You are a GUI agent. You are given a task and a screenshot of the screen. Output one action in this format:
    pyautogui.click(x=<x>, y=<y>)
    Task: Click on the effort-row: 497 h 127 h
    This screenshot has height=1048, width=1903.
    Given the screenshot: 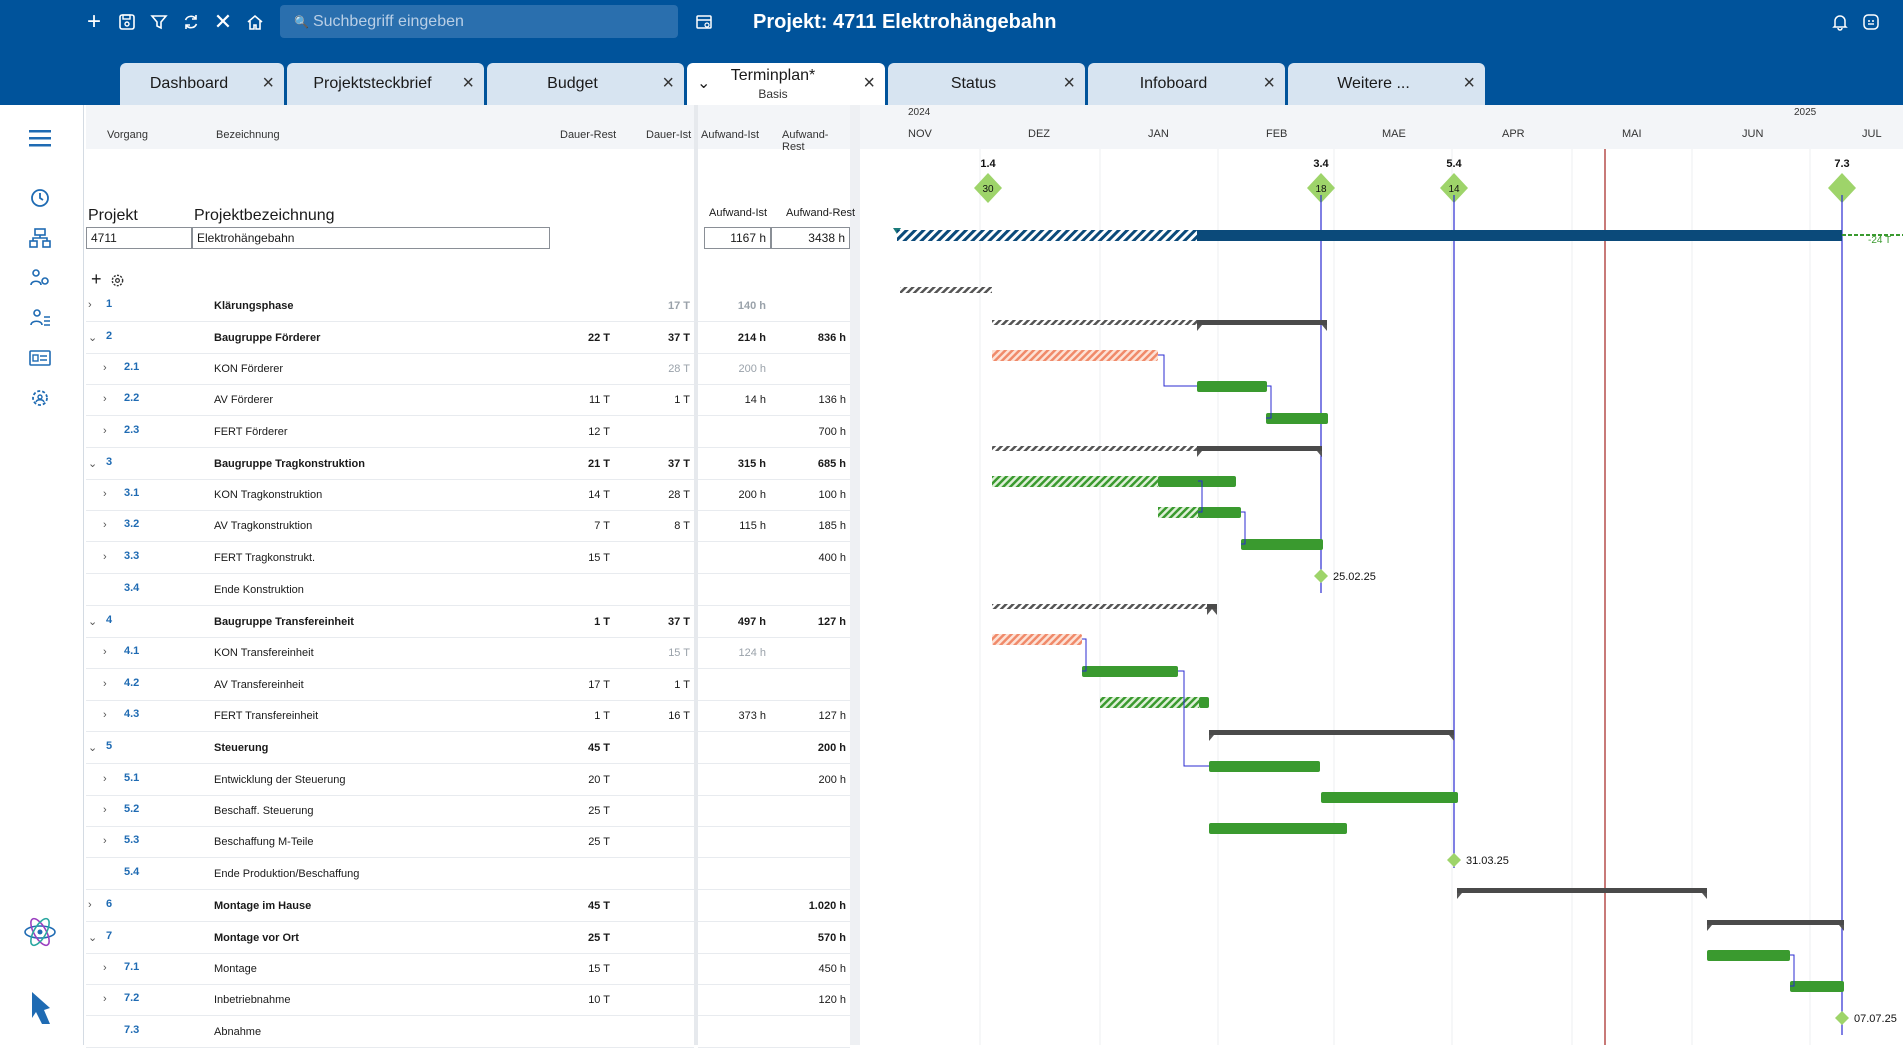 What is the action you would take?
    pyautogui.click(x=774, y=622)
    